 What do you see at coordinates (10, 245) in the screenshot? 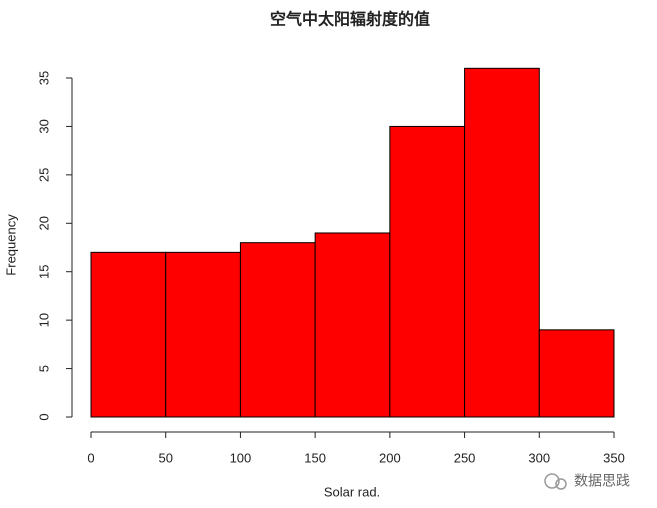
I see `y-axis-label: Frequency` at bounding box center [10, 245].